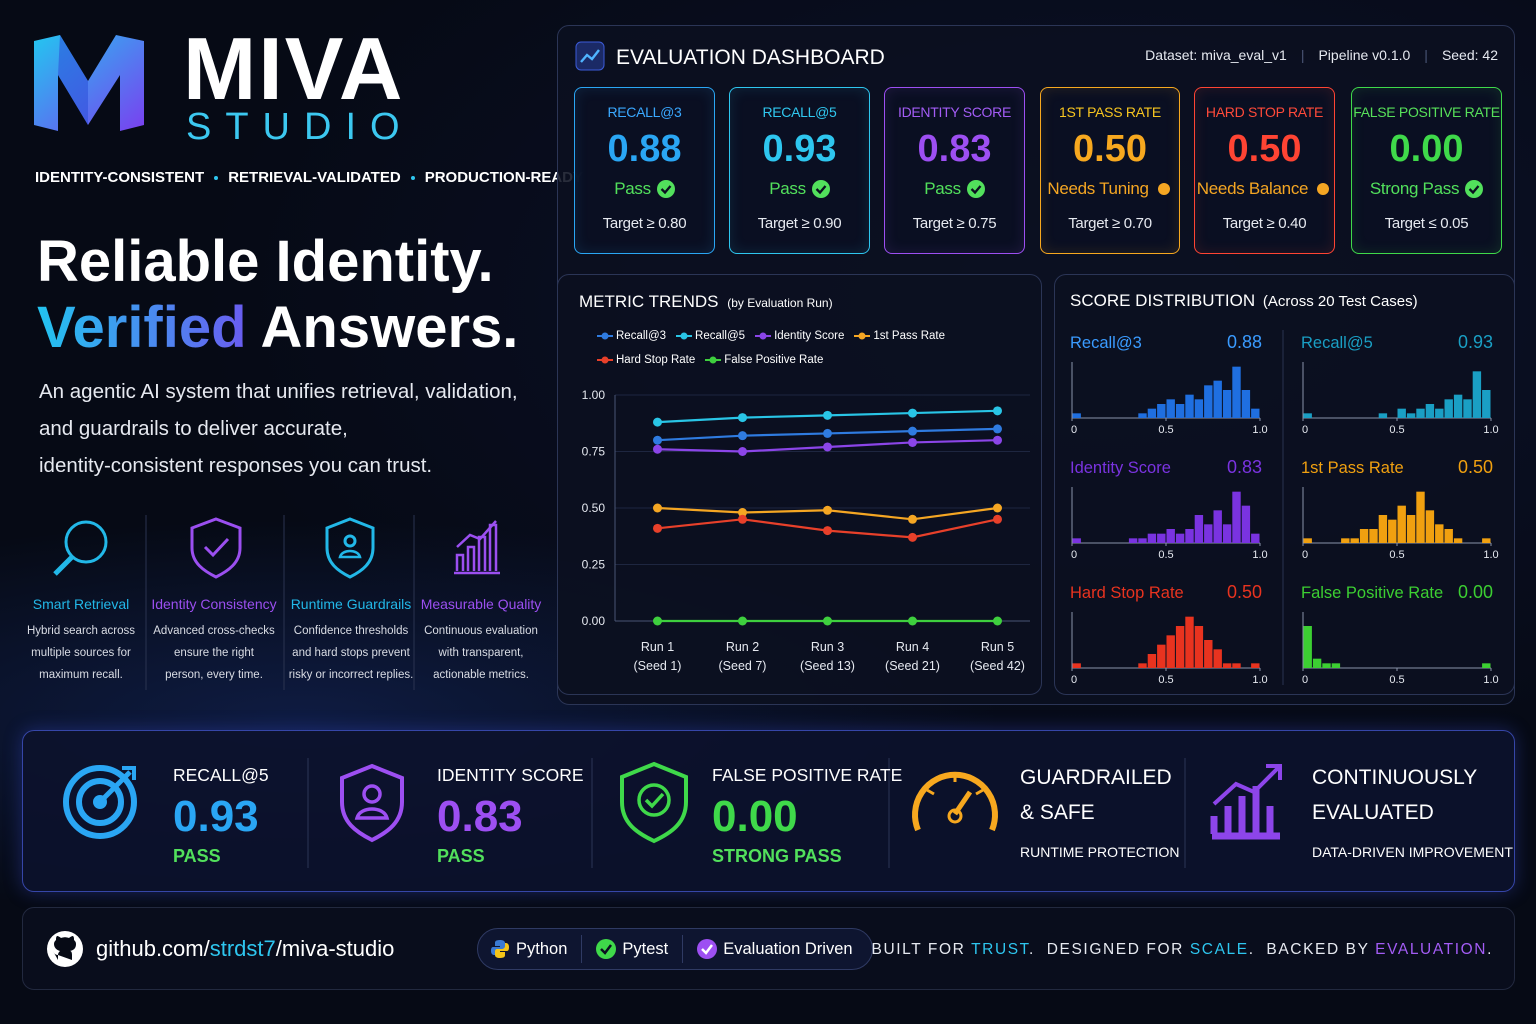 Image resolution: width=1536 pixels, height=1024 pixels. I want to click on kpi-target: Target ≥ 0.75, so click(954, 223).